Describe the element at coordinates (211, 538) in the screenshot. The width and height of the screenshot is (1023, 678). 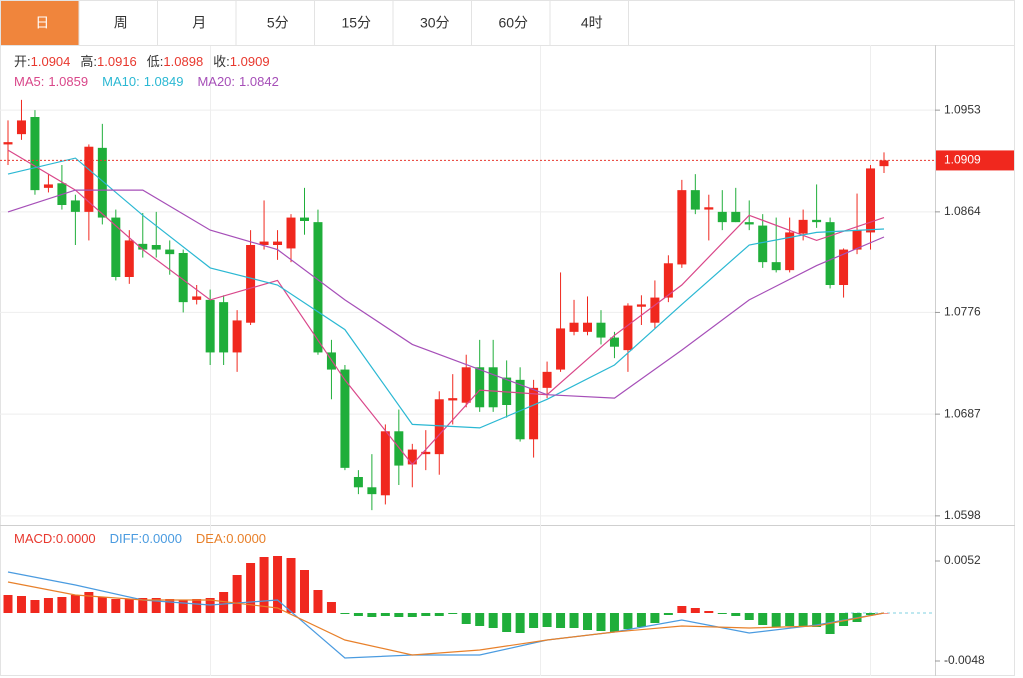
I see `indicator-label: DEA:` at that location.